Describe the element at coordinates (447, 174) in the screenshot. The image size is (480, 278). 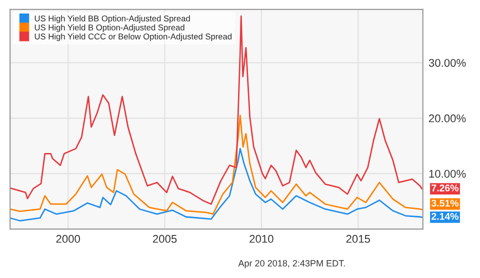
I see `y-tick-label: 10.00%` at that location.